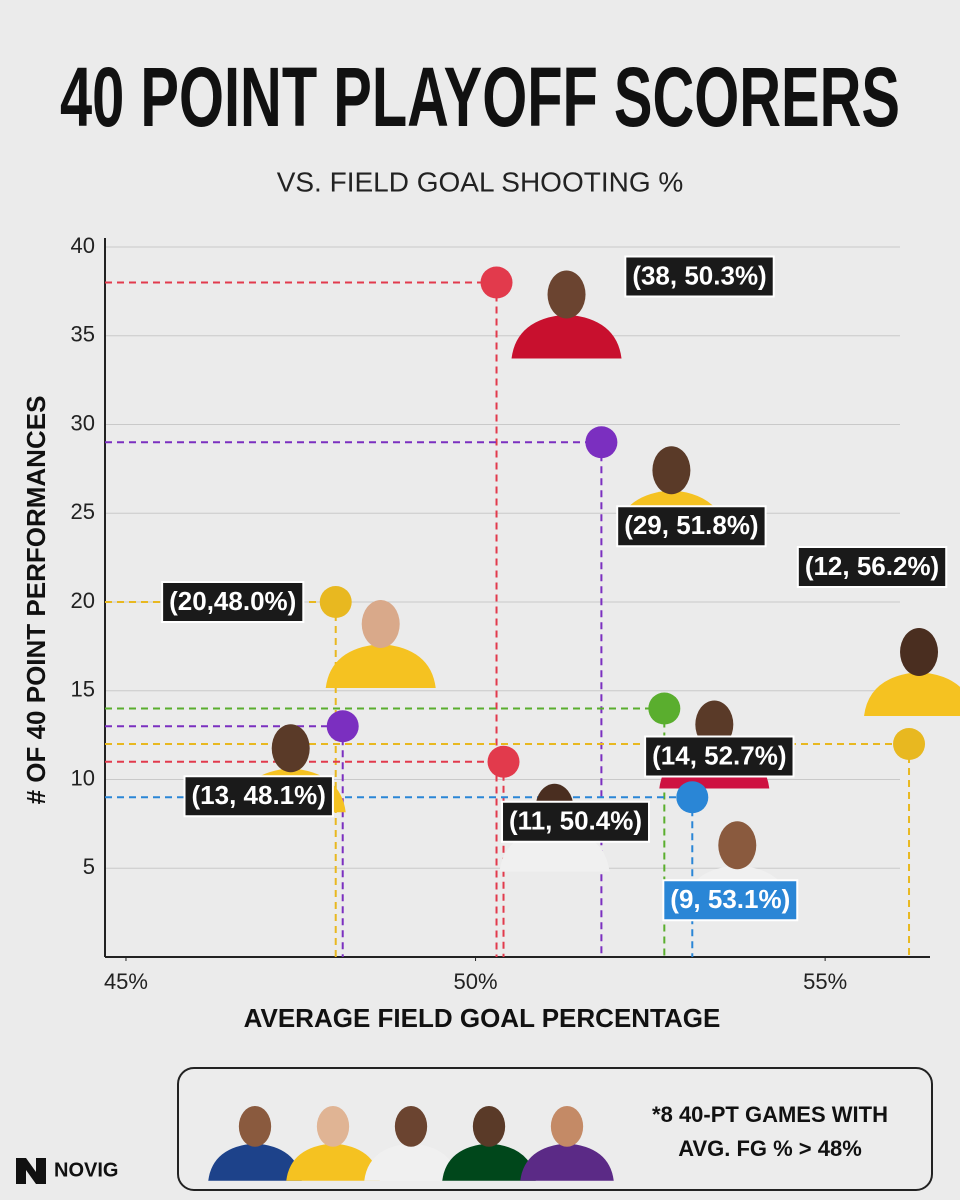 The image size is (960, 1200). What do you see at coordinates (480, 181) in the screenshot?
I see `chart-subtitle: VS. FIELD GOAL SHOOTING %` at bounding box center [480, 181].